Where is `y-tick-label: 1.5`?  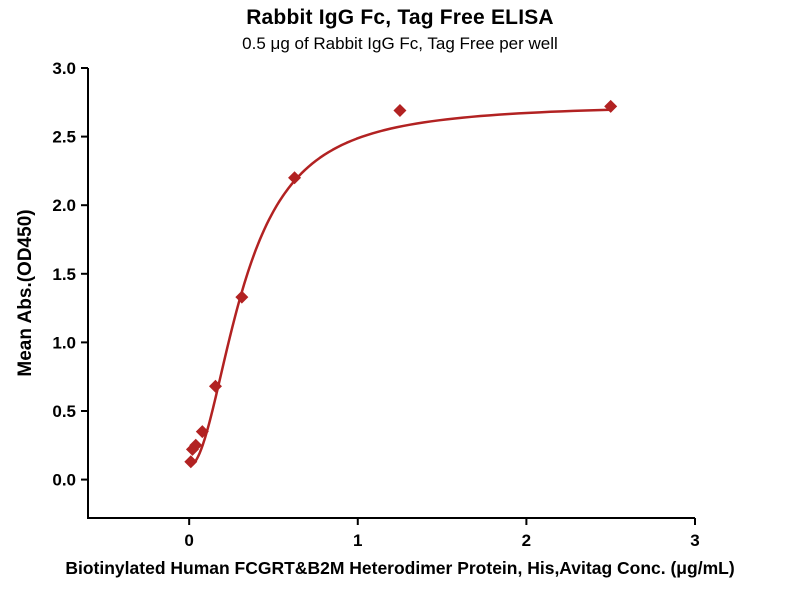 y-tick-label: 1.5 is located at coordinates (64, 274).